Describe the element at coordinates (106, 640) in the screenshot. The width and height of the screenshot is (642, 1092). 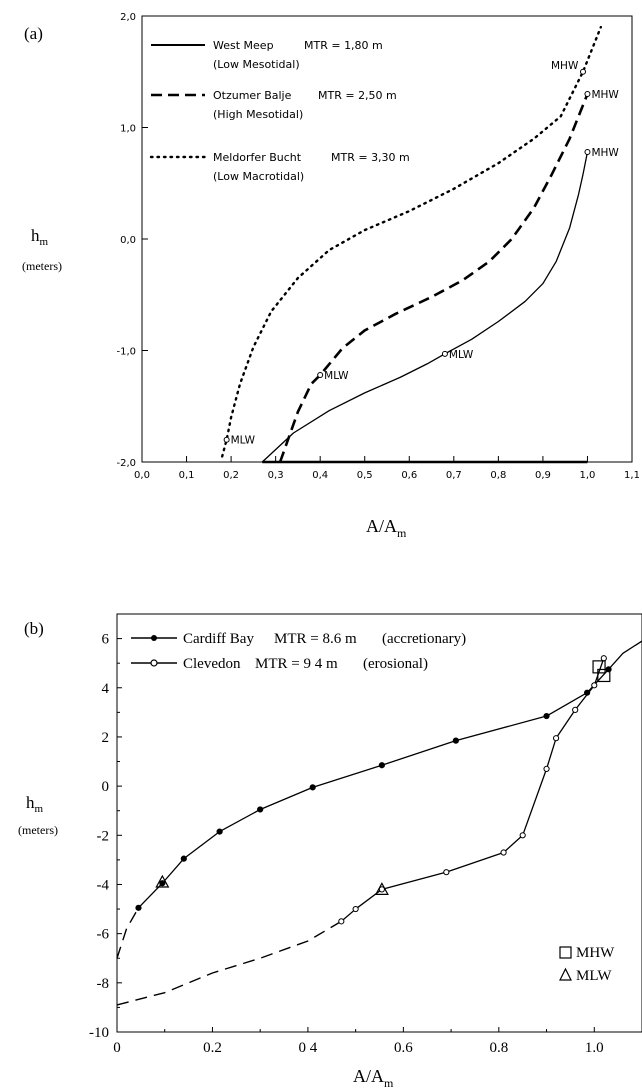
I see `b-y-tick-label: 6` at that location.